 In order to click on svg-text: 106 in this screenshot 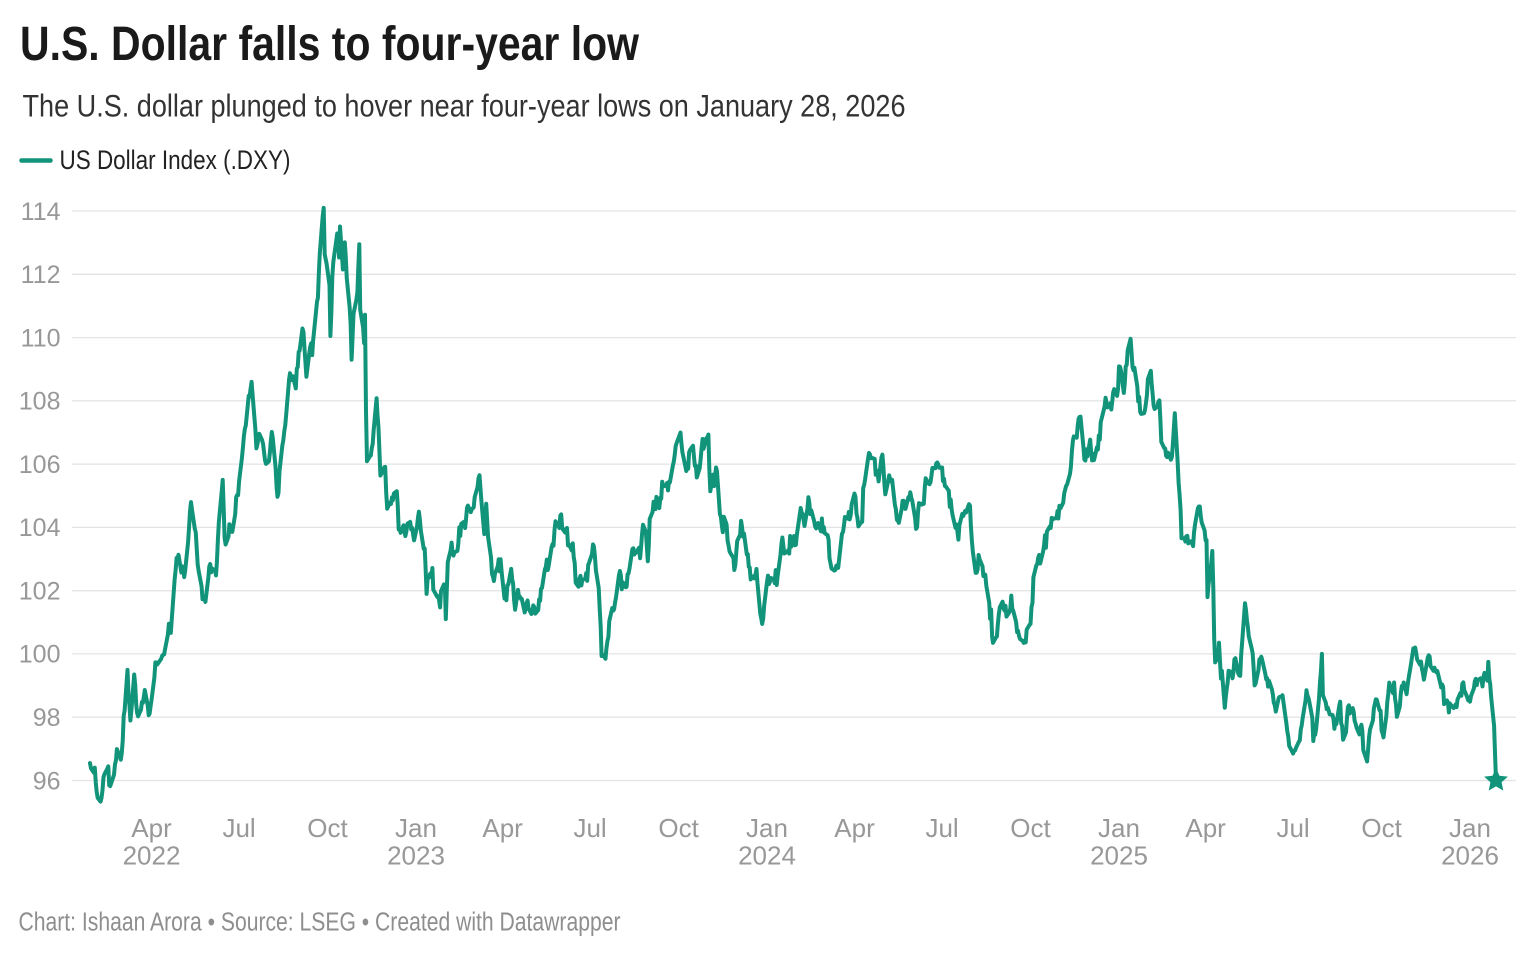, I will do `click(40, 465)`.